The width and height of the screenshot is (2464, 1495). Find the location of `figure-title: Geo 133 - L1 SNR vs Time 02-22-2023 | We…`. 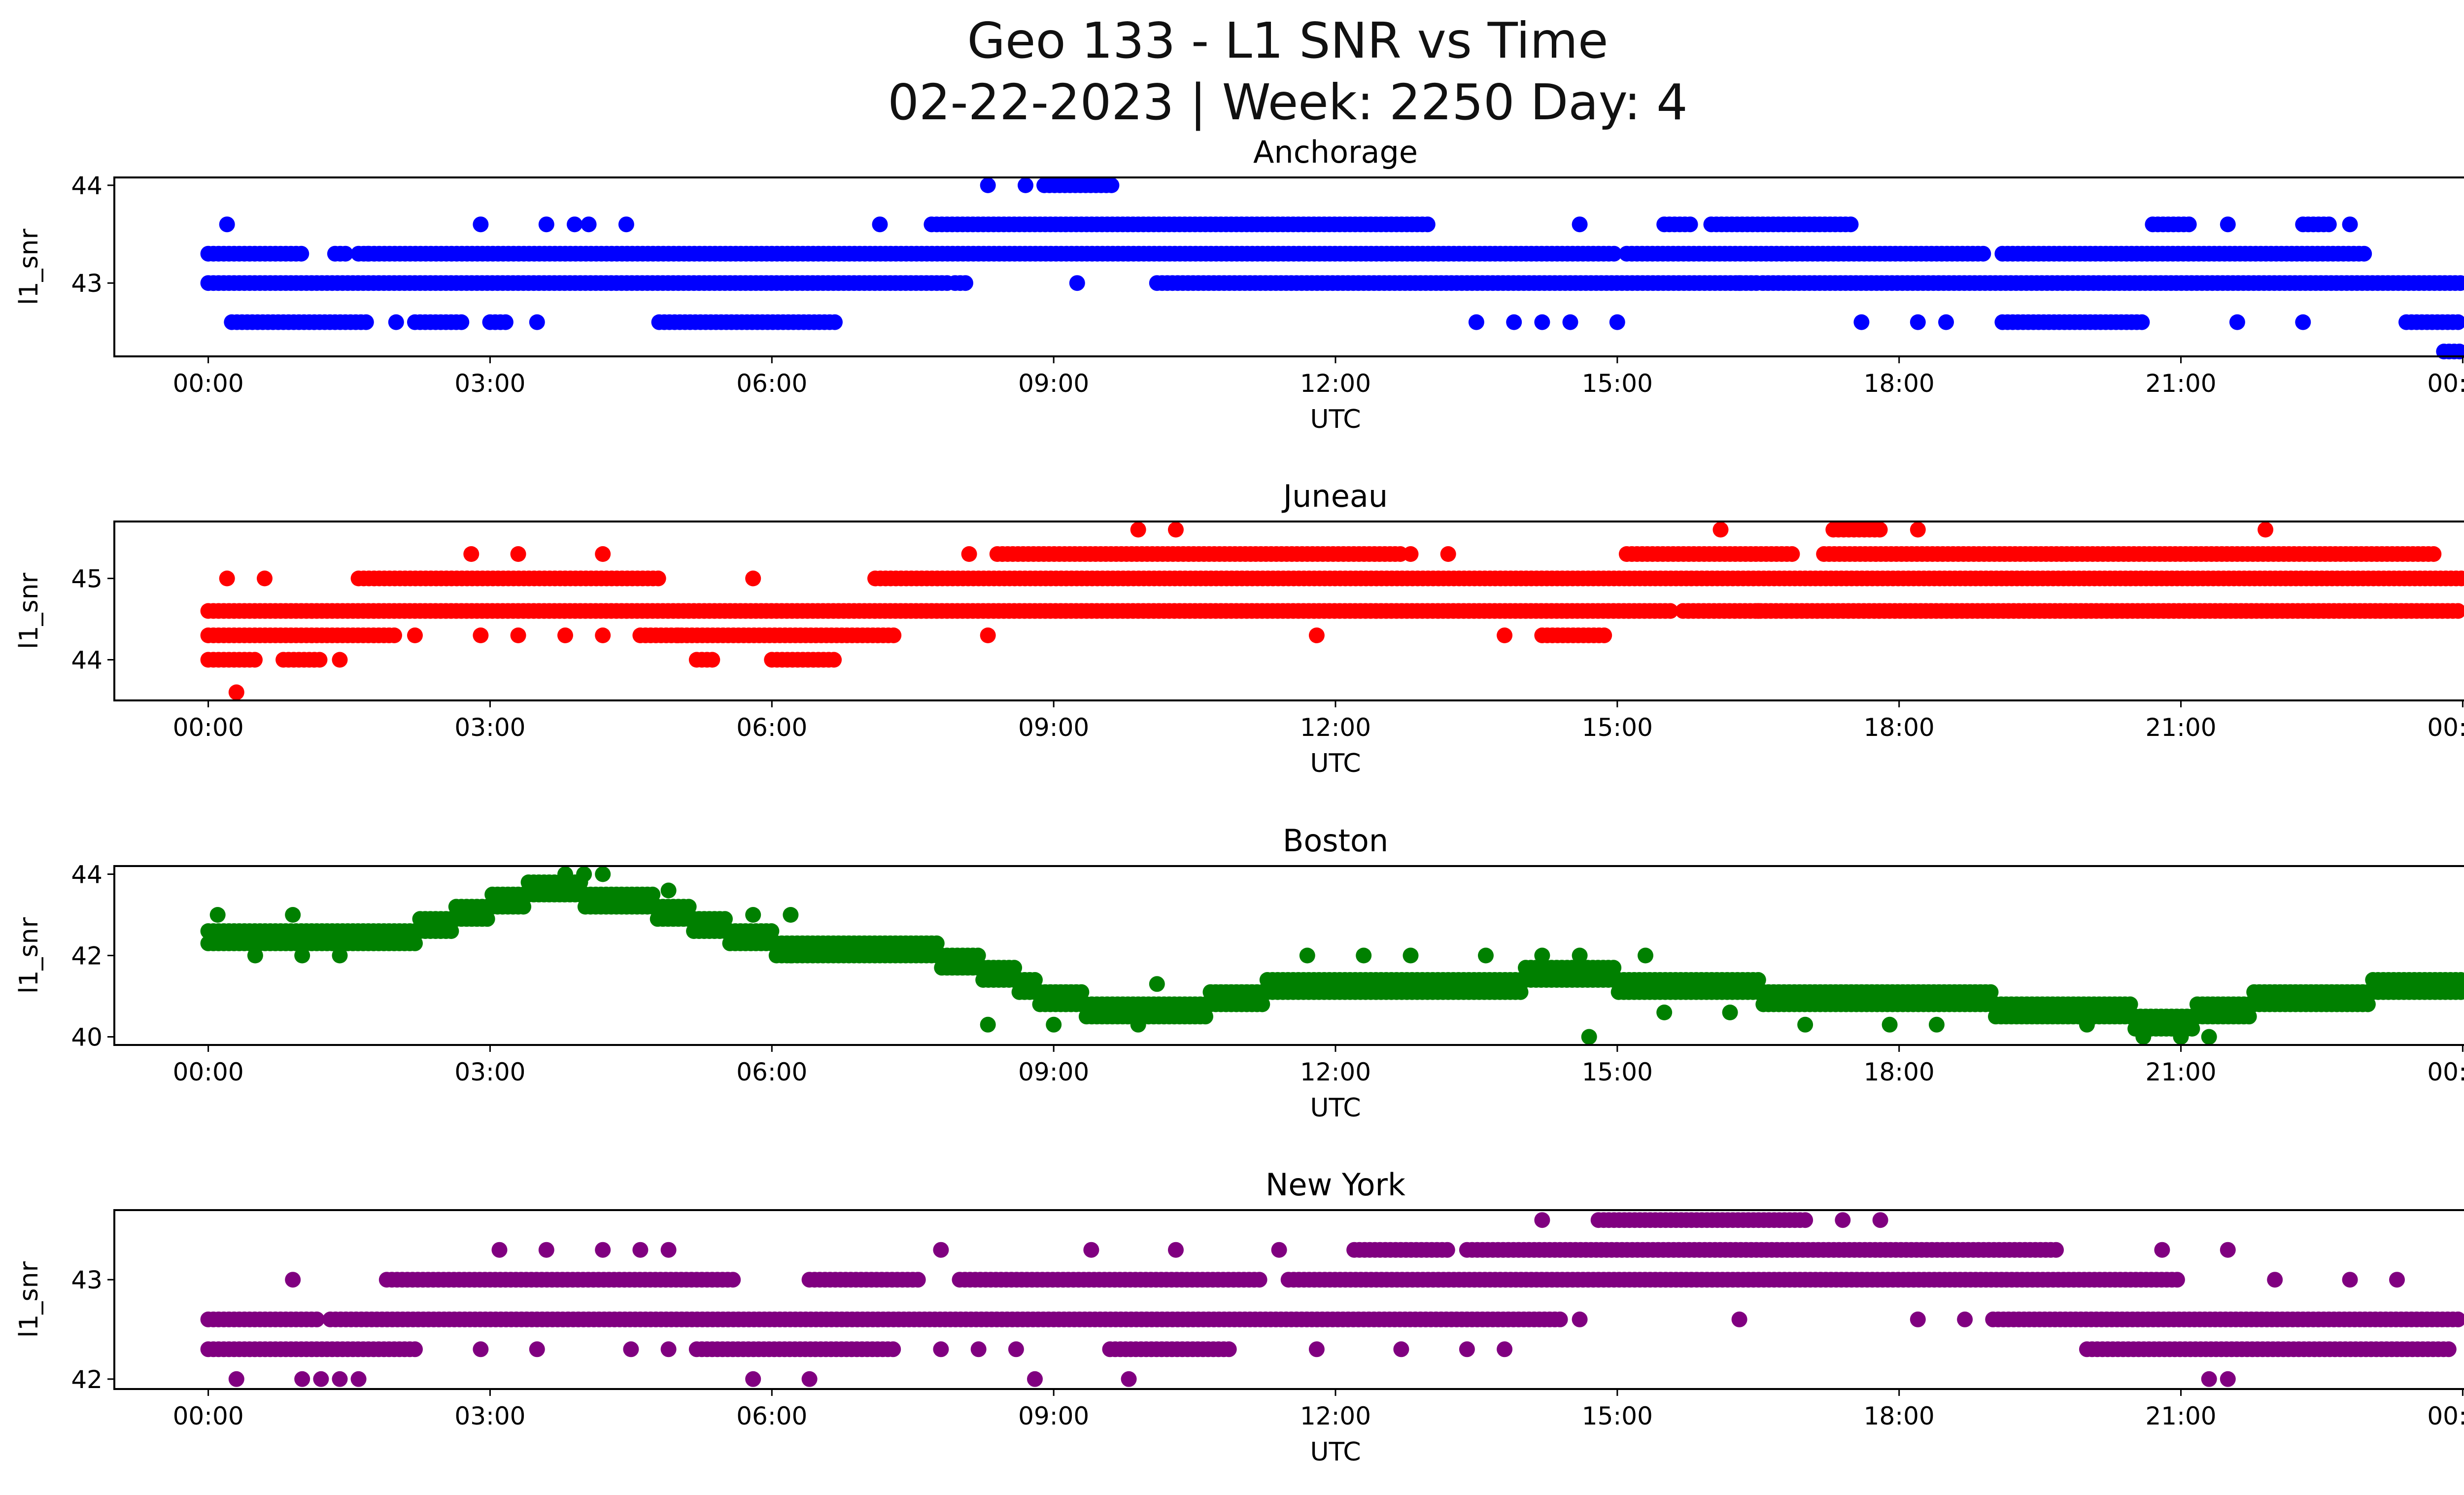

figure-title: Geo 133 - L1 SNR vs Time 02-22-2023 | We… is located at coordinates (1232, 71).